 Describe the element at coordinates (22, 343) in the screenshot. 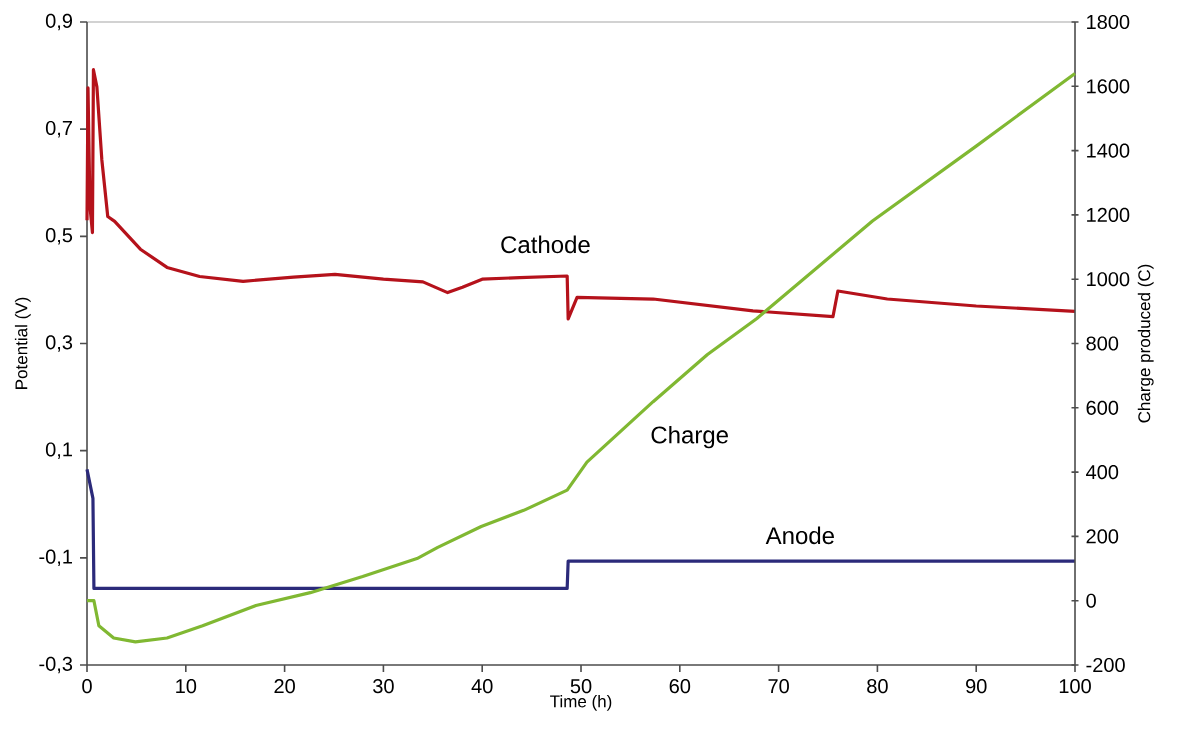

I see `y-axis-title: Potential (V)` at that location.